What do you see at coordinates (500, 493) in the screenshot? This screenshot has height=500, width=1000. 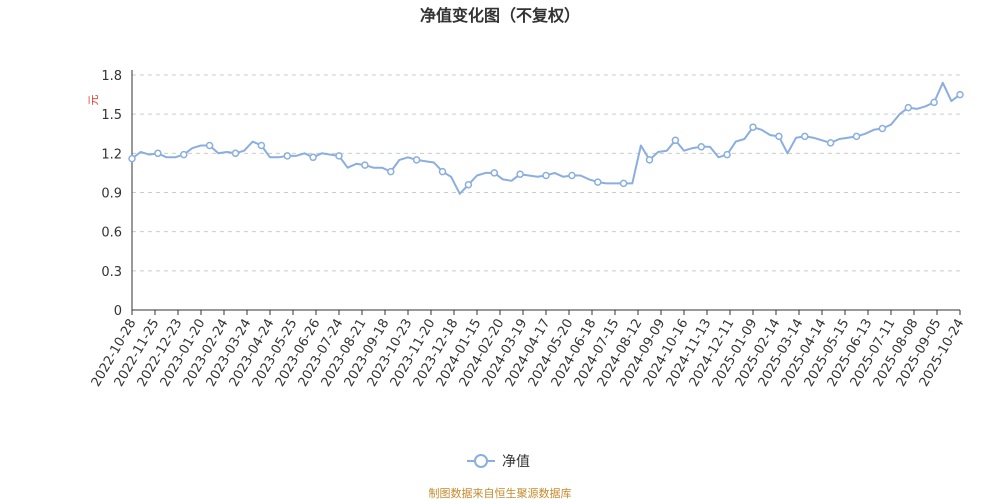 I see `source-note: 制图数据来自恒生聚源数据库` at bounding box center [500, 493].